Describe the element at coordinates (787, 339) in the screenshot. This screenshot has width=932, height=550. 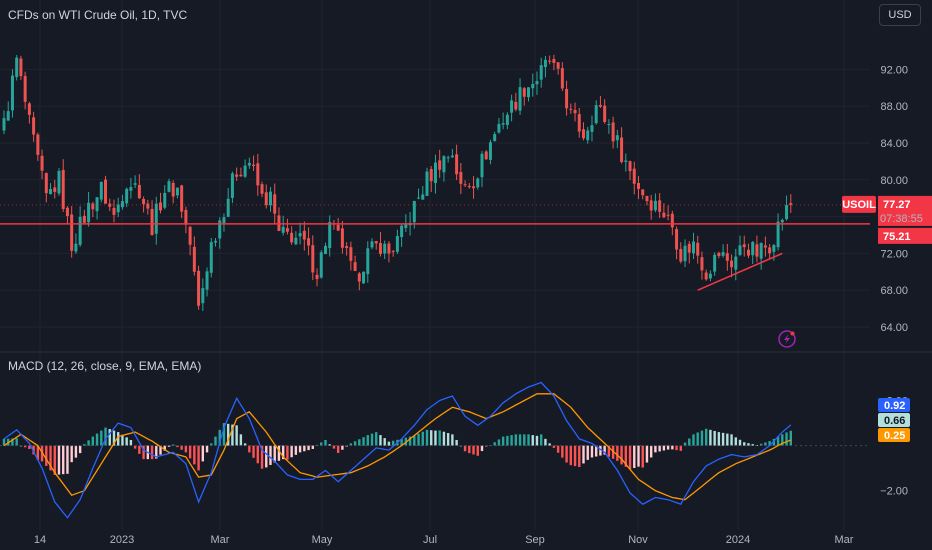
I see `lightning-icon` at that location.